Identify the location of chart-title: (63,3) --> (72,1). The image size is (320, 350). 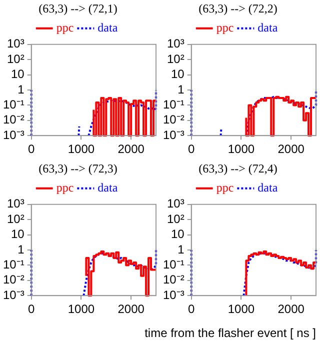
(78, 8).